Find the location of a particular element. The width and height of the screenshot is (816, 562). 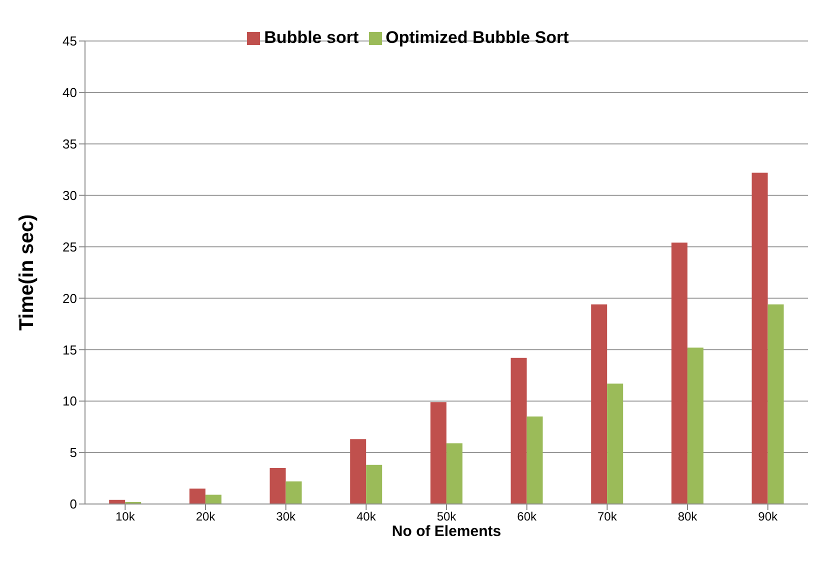

x-axis-title: No of Elements is located at coordinates (447, 531).